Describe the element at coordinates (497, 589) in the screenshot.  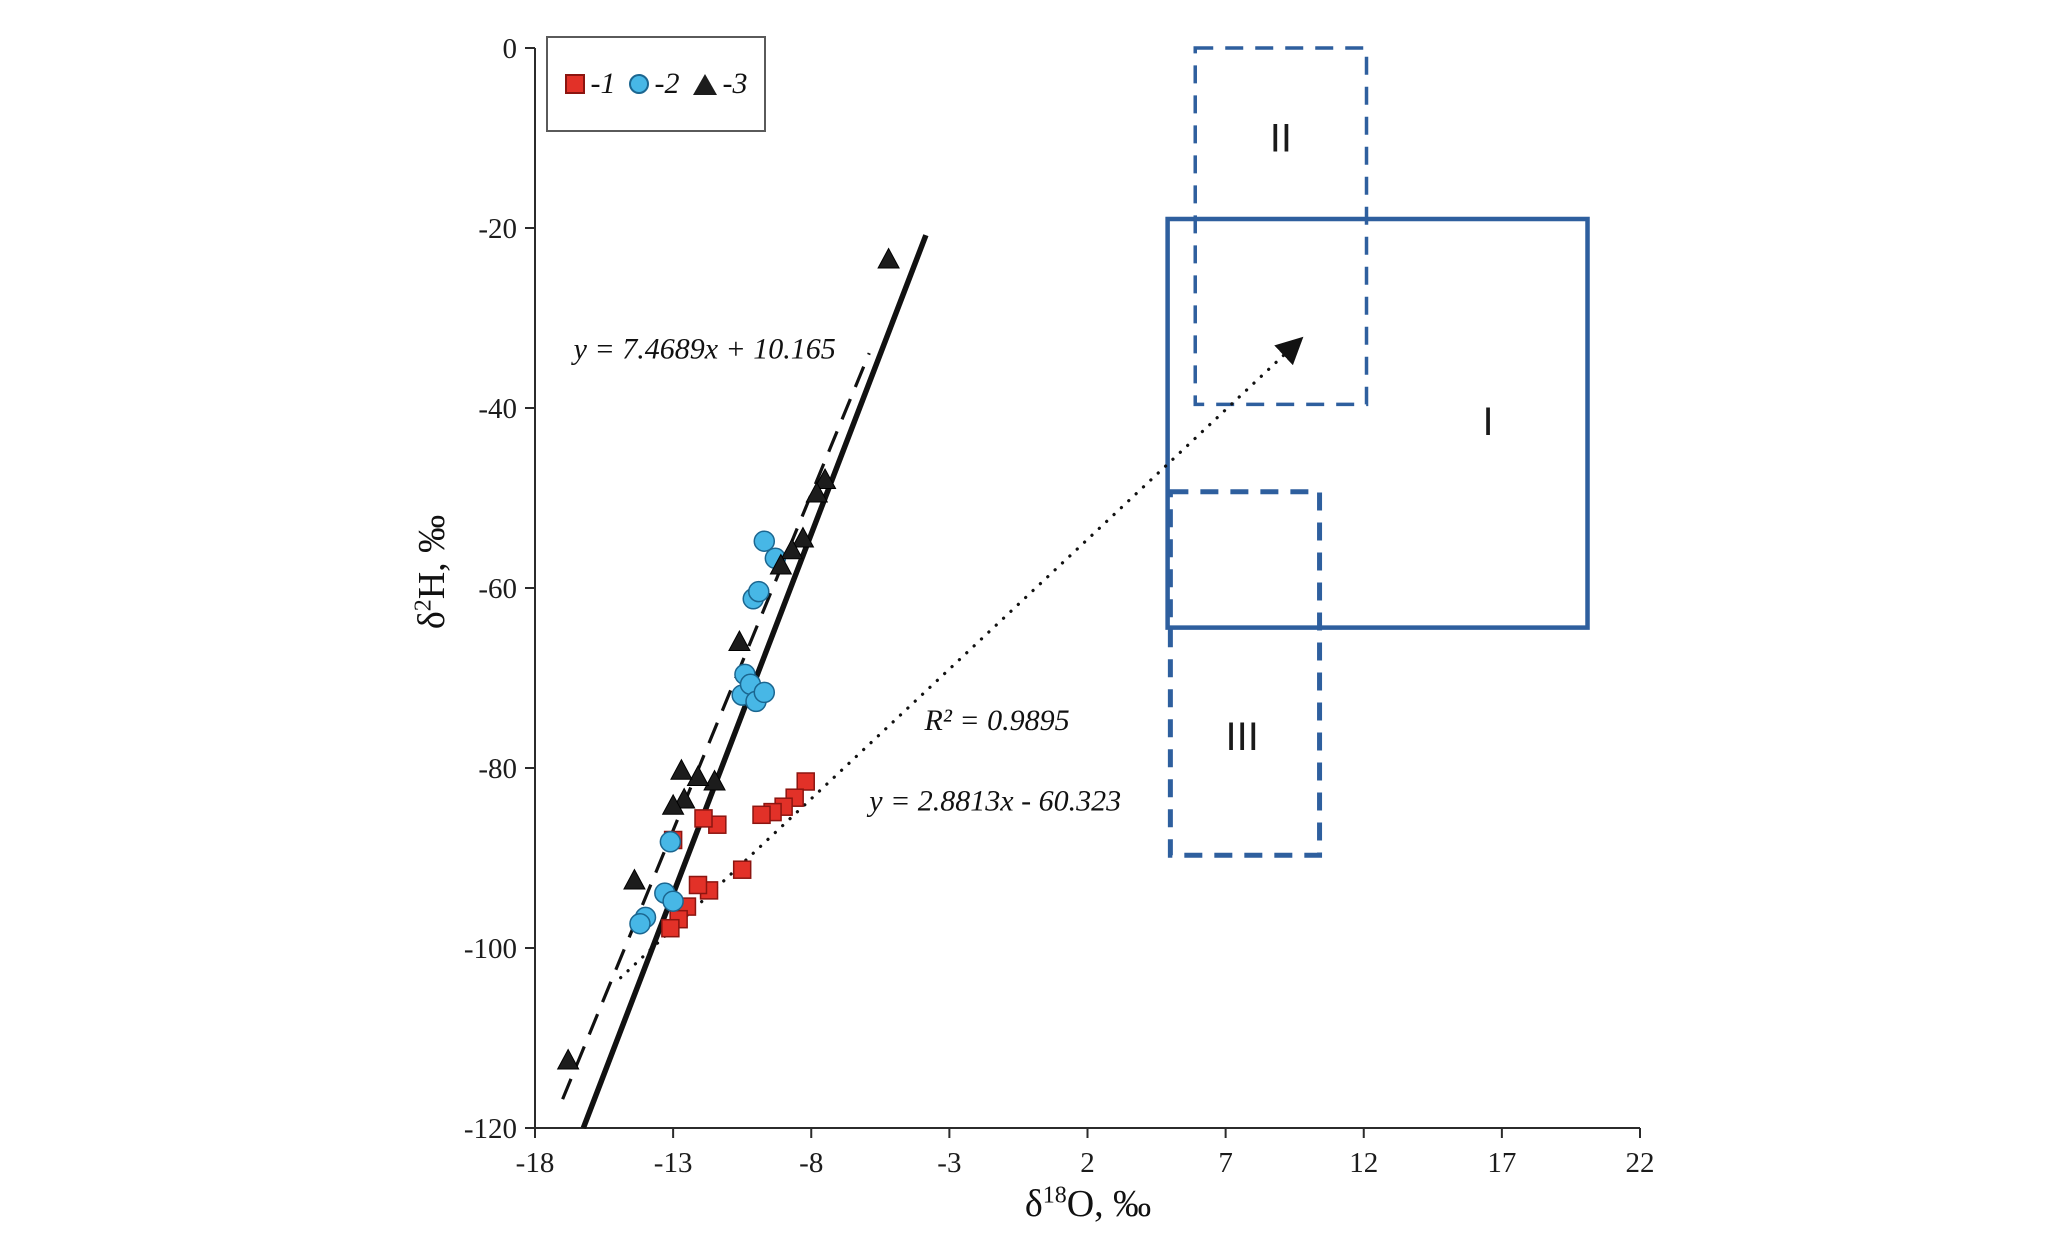
I see `y-tick-label: -60` at that location.